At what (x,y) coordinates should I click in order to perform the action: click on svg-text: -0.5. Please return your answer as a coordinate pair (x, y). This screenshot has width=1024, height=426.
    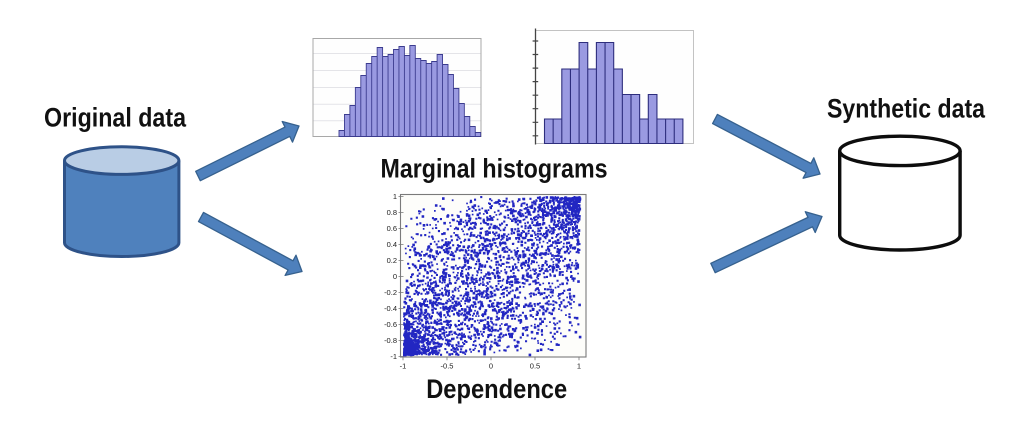
    Looking at the image, I should click on (447, 366).